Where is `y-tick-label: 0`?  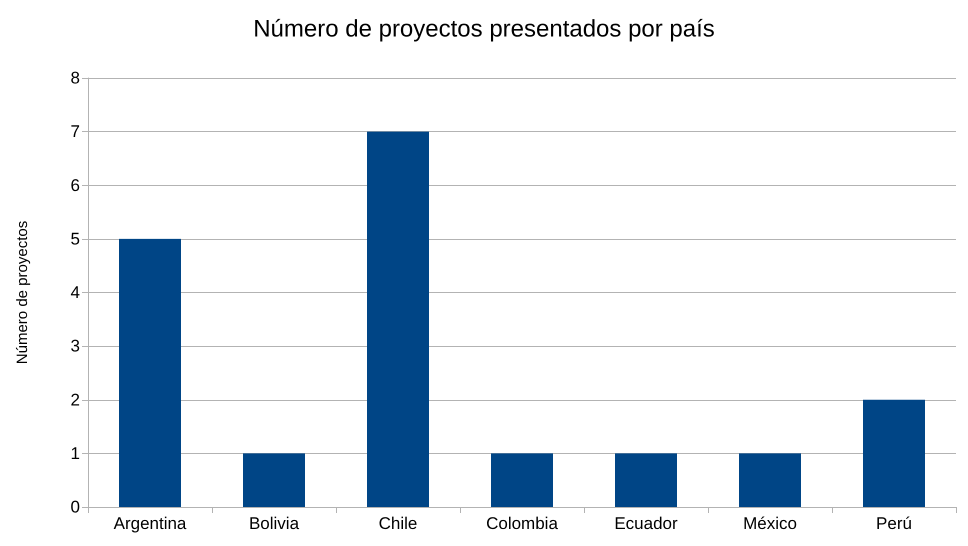
y-tick-label: 0 is located at coordinates (75, 507).